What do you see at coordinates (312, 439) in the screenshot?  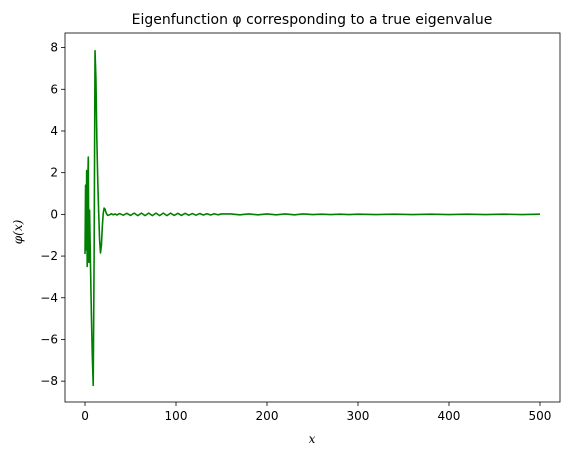 I see `x-axis-label: x` at bounding box center [312, 439].